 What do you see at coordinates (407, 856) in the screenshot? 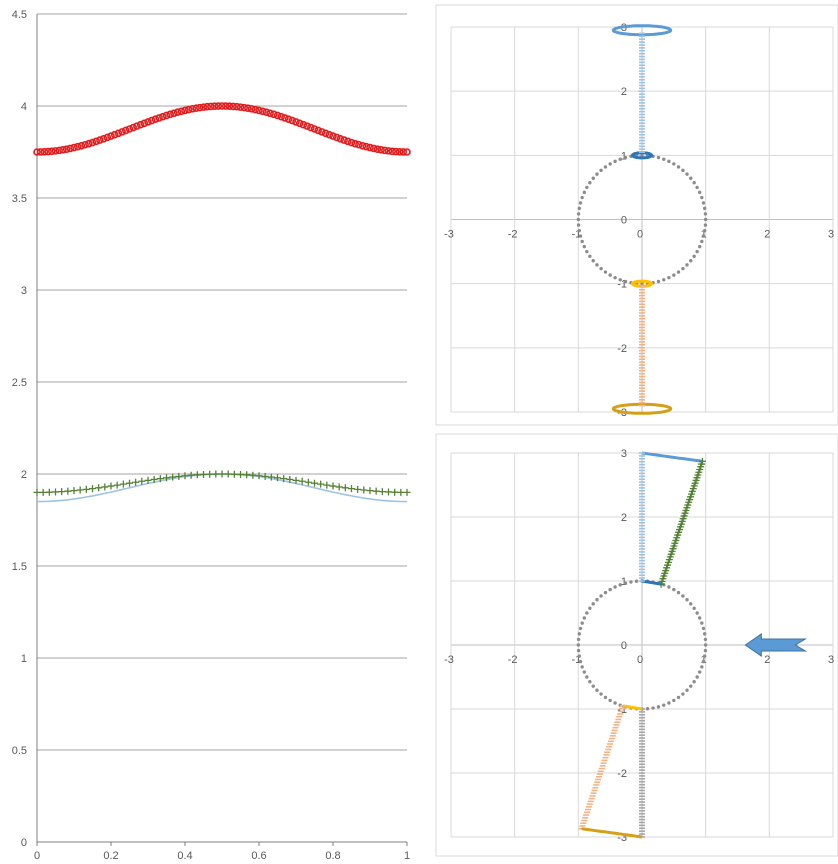
I see `x-tick-label: 1` at bounding box center [407, 856].